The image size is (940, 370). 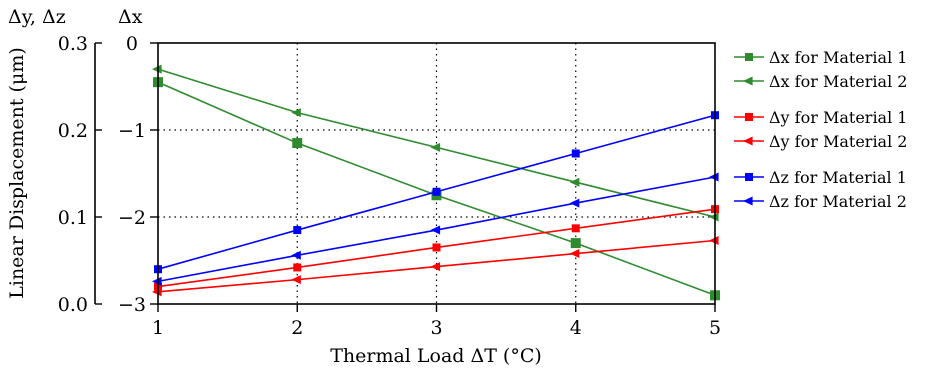 What do you see at coordinates (436, 328) in the screenshot?
I see `x-tick-label: 3` at bounding box center [436, 328].